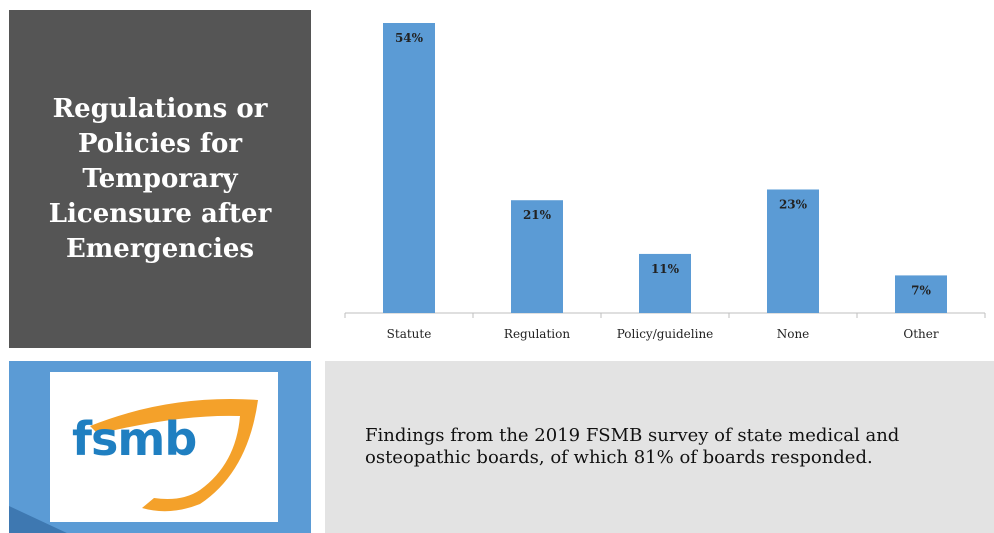 This screenshot has width=994, height=533. Describe the element at coordinates (665, 334) in the screenshot. I see `x-tick-label: Policy/guideline` at that location.